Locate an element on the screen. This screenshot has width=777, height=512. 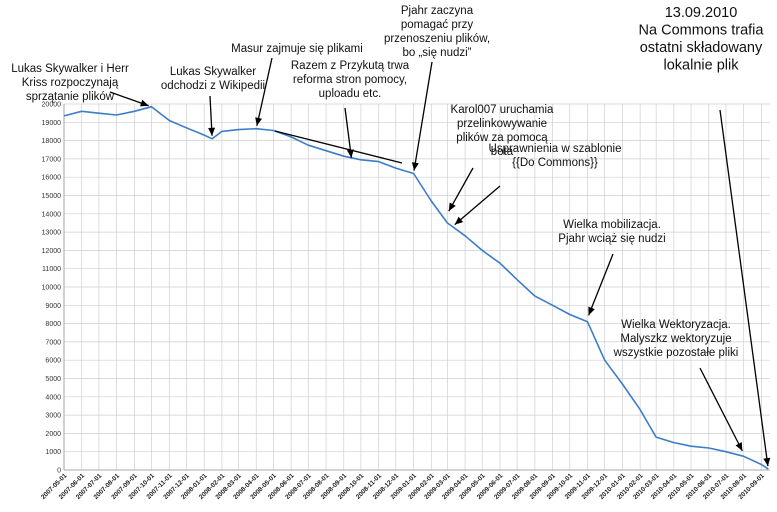
annotation-text: 13.09.2010 is located at coordinates (701, 13).